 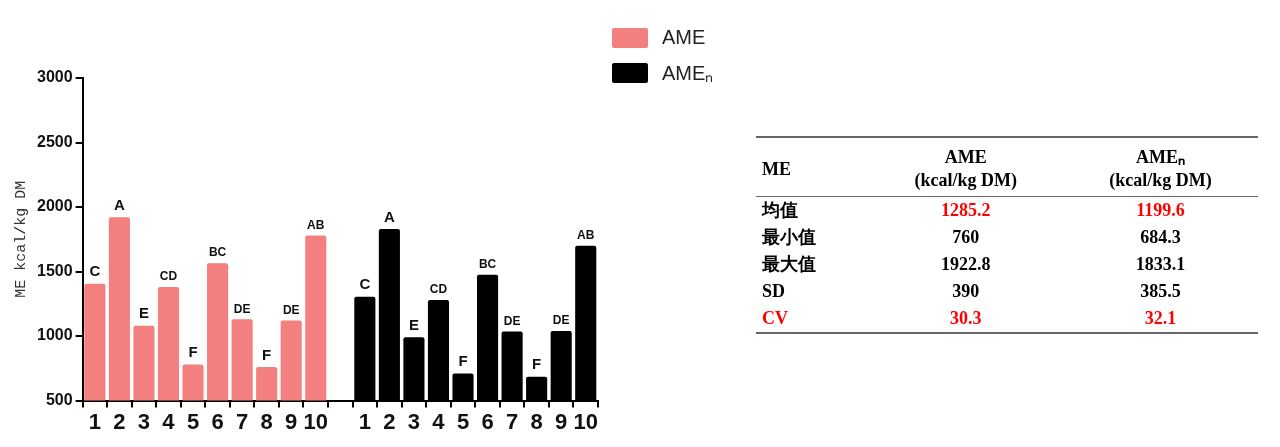 I want to click on category-label: ME, so click(x=776, y=169).